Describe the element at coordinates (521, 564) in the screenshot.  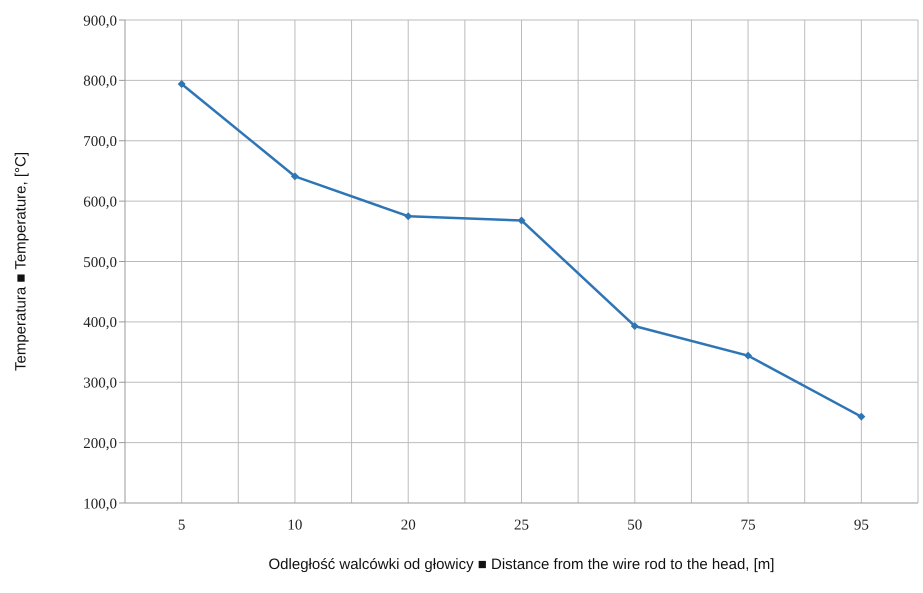
I see `x-axis-title: Odległość walcówki od głowicy ■ Distance from the wire rod to the head, [m]` at that location.